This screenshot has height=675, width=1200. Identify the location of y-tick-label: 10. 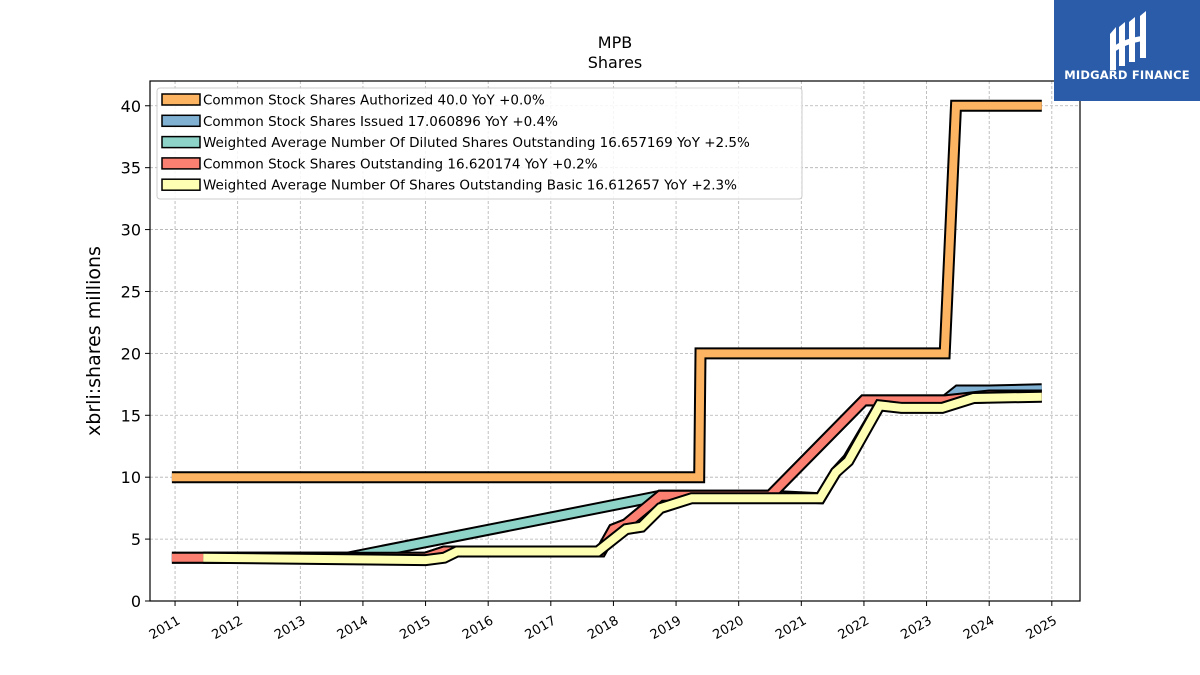
(131, 477).